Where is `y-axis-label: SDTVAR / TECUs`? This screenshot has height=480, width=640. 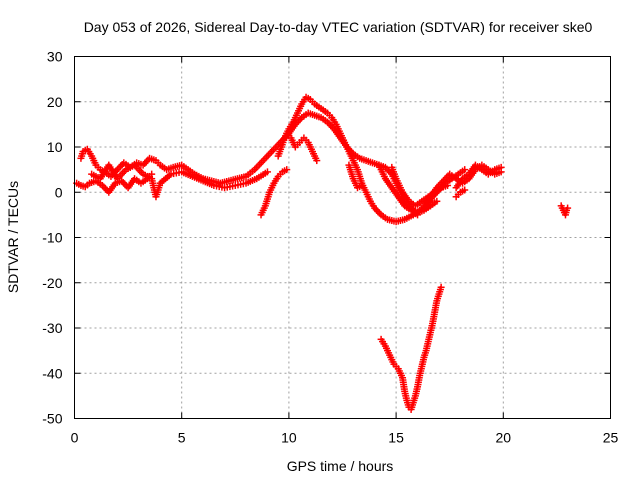
y-axis-label: SDTVAR / TECUs is located at coordinates (13, 237).